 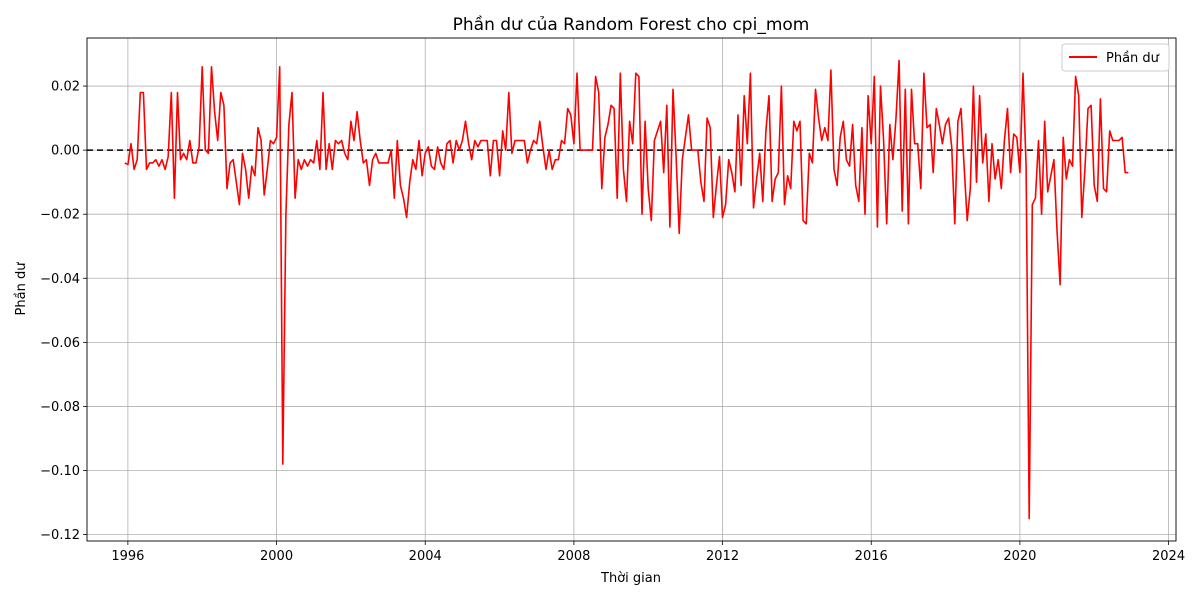 I want to click on x-tick-label: 2004, so click(x=425, y=556).